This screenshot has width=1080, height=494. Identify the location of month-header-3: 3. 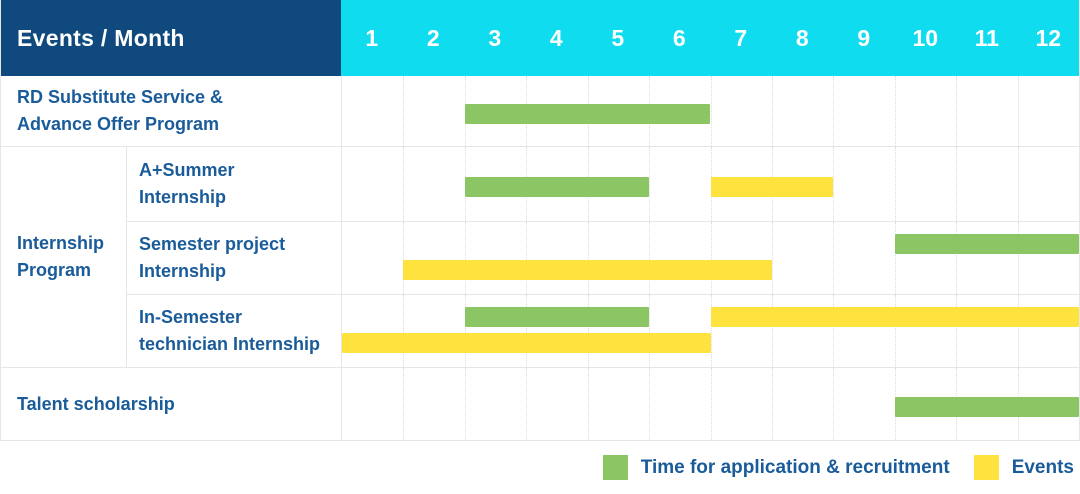
(495, 37).